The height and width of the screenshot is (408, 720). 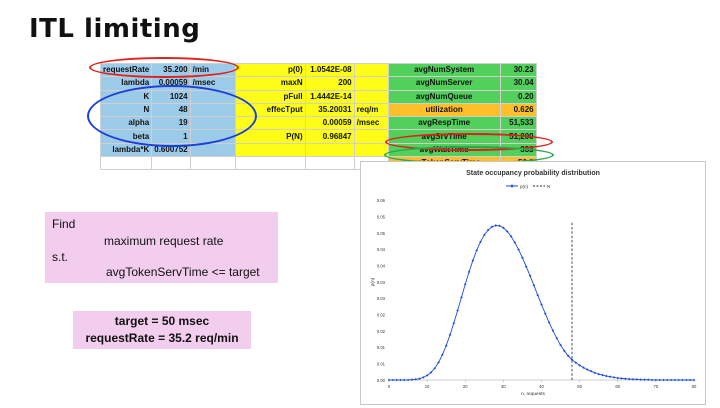 I want to click on subject-to-label: s.t., so click(x=60, y=257).